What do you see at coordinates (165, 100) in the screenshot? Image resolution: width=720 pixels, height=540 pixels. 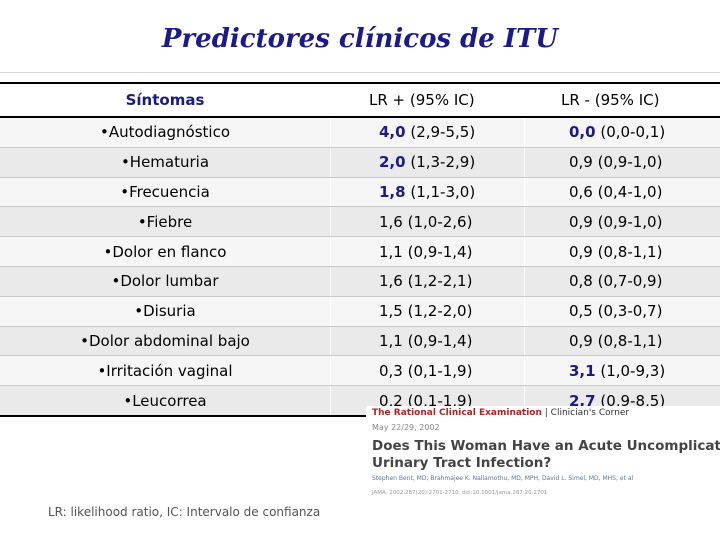 I see `header-symptoms: Síntomas` at bounding box center [165, 100].